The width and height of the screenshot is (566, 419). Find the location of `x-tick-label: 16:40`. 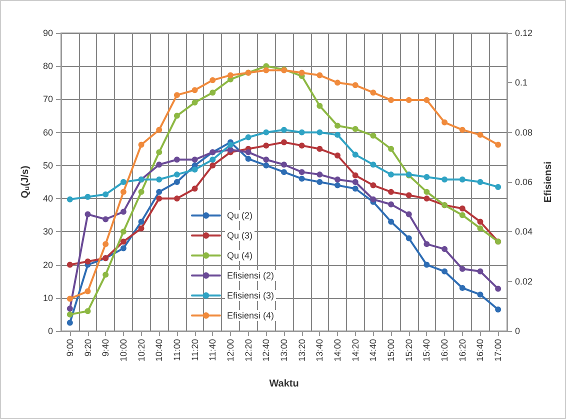

x-tick-label: 16:40 is located at coordinates (480, 350).